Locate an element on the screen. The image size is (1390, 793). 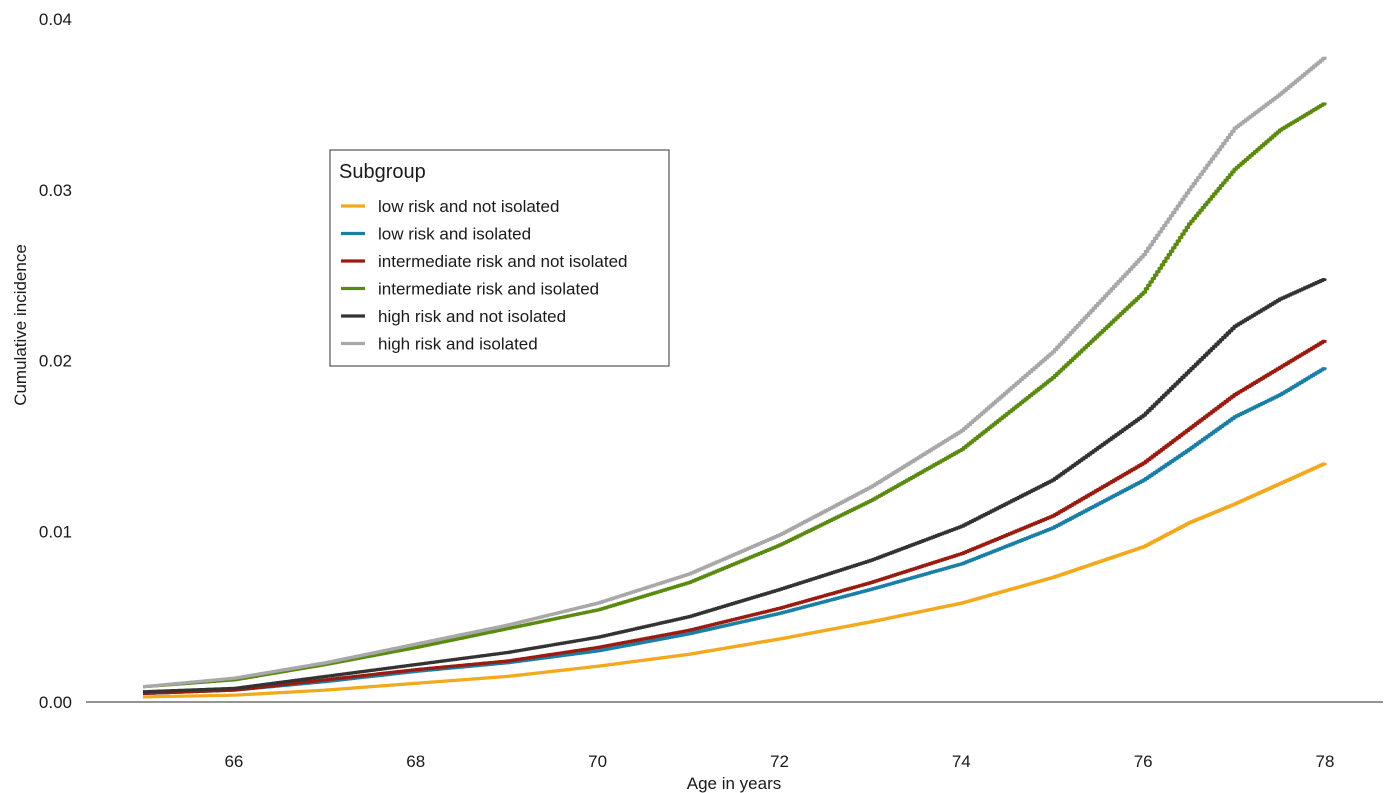
legend-label: intermediate risk and isolated is located at coordinates (488, 289).